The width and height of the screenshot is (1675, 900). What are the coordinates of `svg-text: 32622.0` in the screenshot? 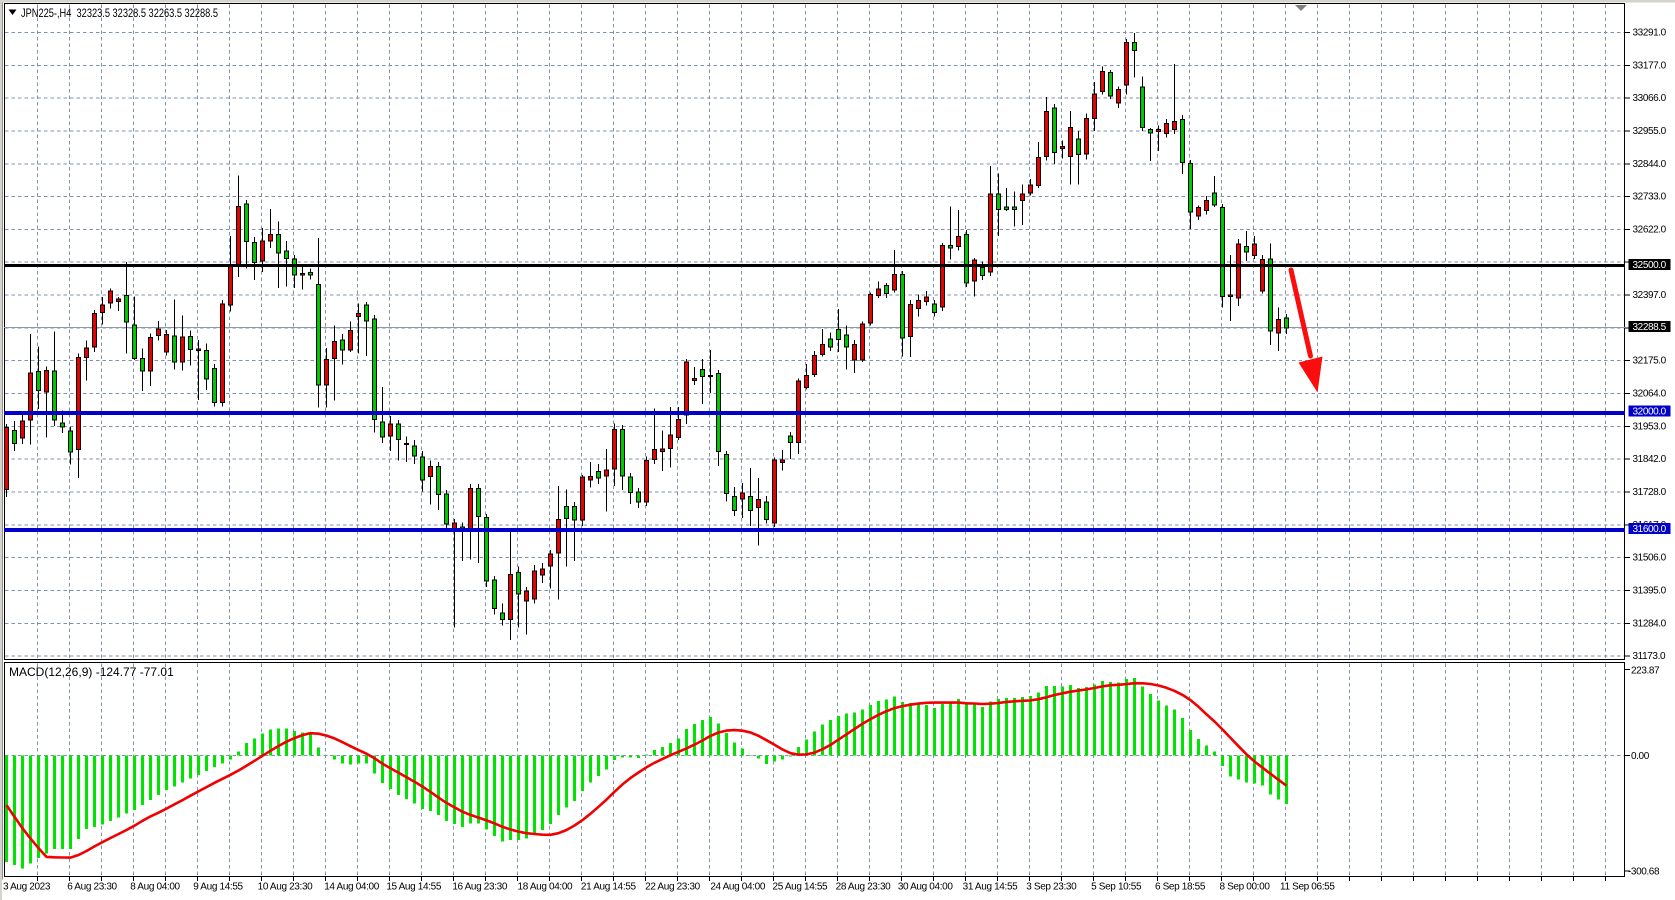 It's located at (1650, 230).